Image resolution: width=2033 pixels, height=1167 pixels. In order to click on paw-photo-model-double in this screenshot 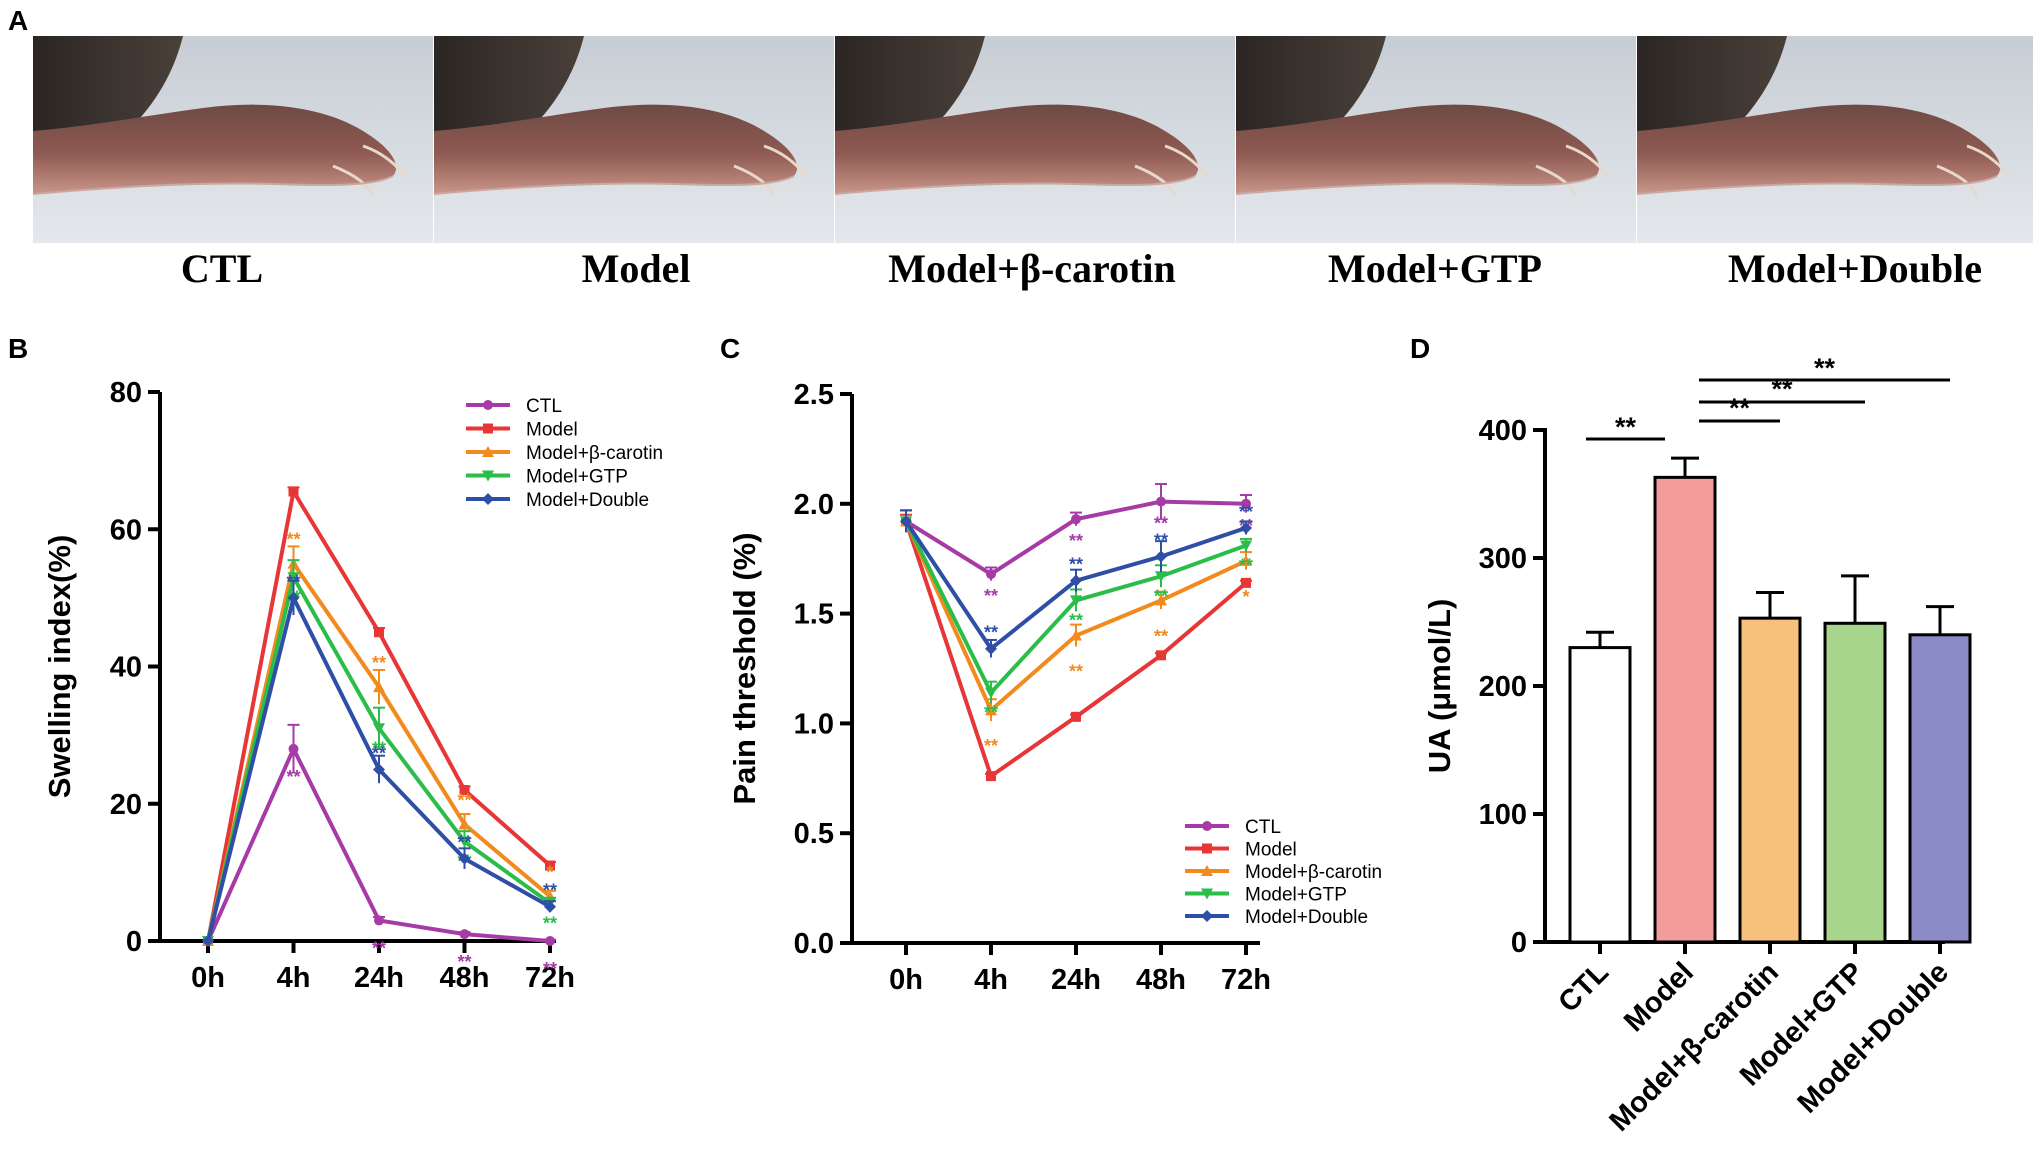, I will do `click(1834, 139)`.